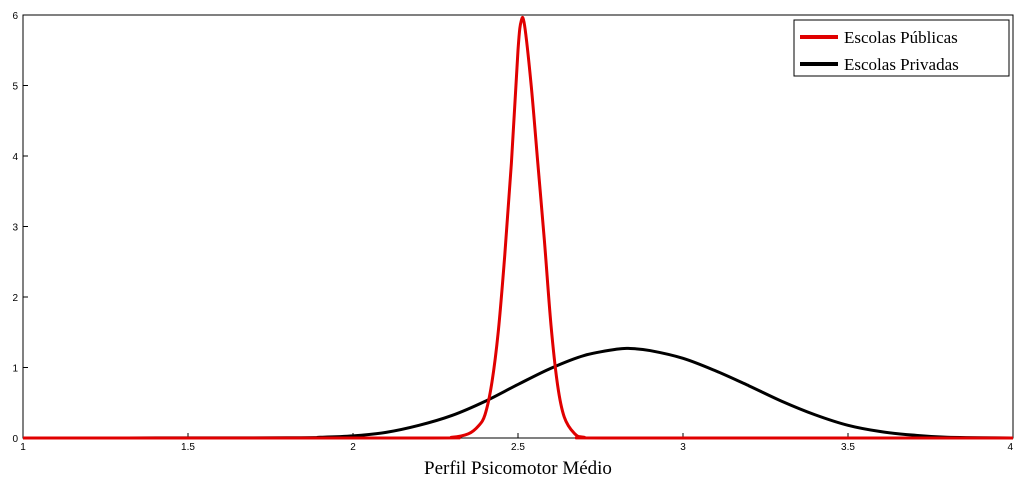 Image resolution: width=1015 pixels, height=477 pixels. Describe the element at coordinates (15, 298) in the screenshot. I see `y-tick-label: 2` at that location.